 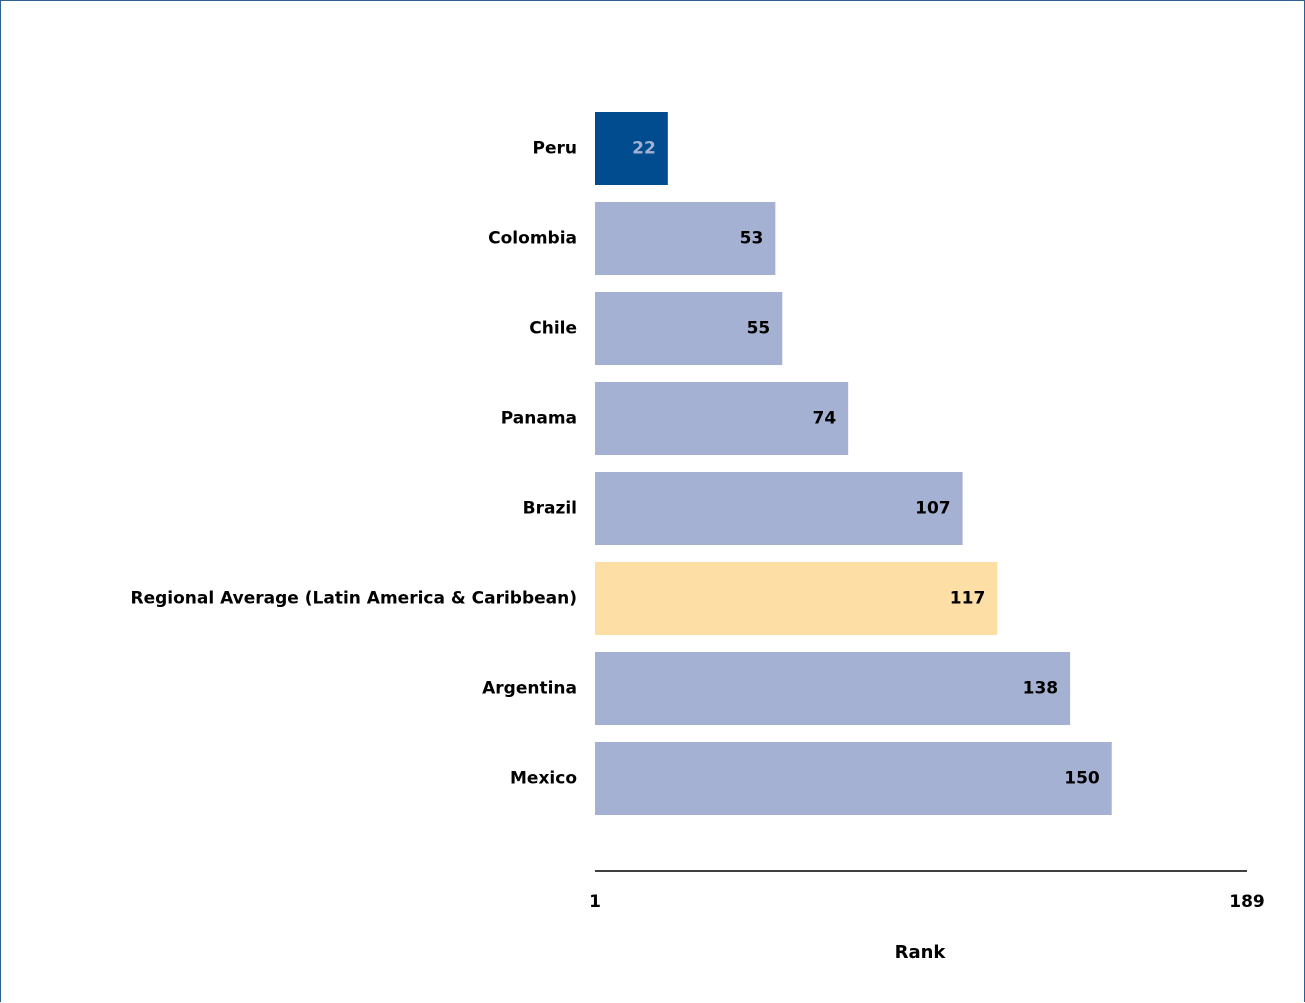 What do you see at coordinates (933, 509) in the screenshot?
I see `value-label-brazil: 107` at bounding box center [933, 509].